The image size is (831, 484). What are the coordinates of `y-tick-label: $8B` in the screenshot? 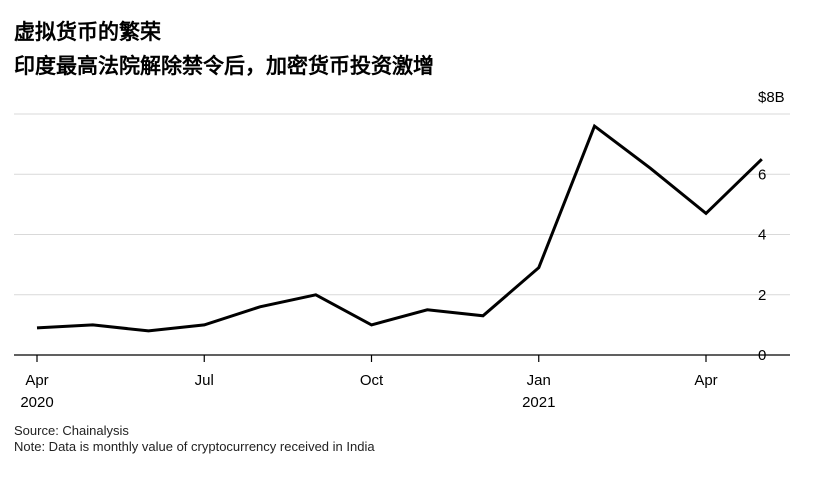 It's located at (771, 97).